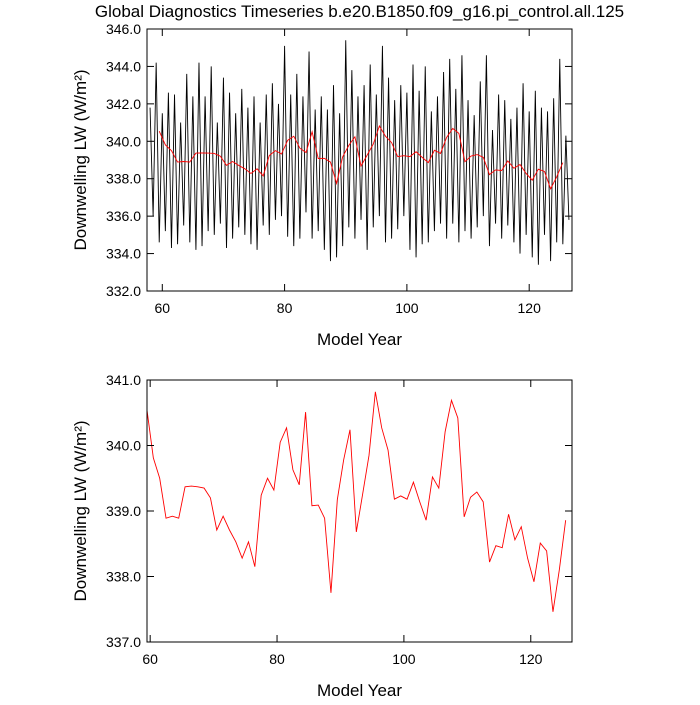  Describe the element at coordinates (123, 29) in the screenshot. I see `y-tick-label: 346.0` at that location.